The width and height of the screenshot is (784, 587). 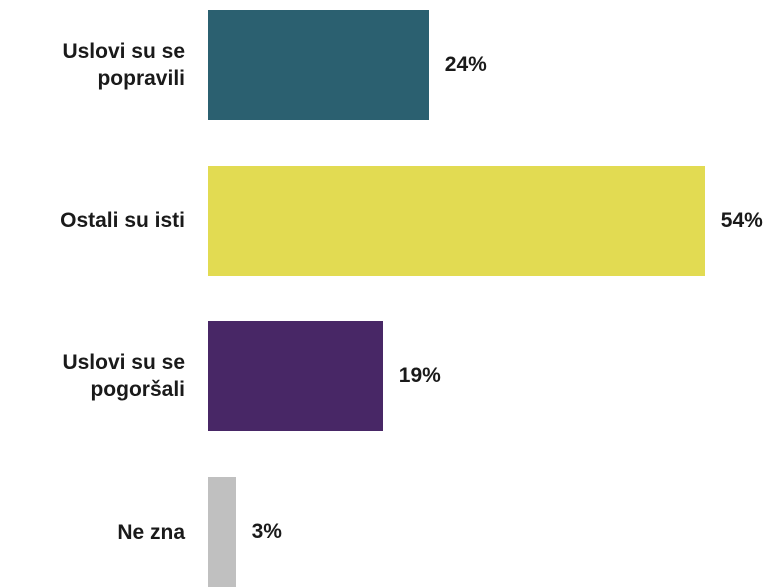 I want to click on value-label: 54%, so click(x=741, y=220).